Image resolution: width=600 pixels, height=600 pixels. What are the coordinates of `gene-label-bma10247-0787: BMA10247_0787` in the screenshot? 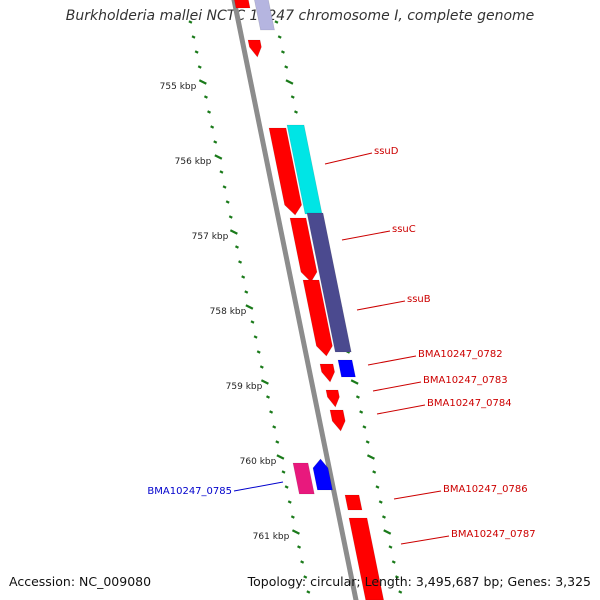 It's located at (493, 534).